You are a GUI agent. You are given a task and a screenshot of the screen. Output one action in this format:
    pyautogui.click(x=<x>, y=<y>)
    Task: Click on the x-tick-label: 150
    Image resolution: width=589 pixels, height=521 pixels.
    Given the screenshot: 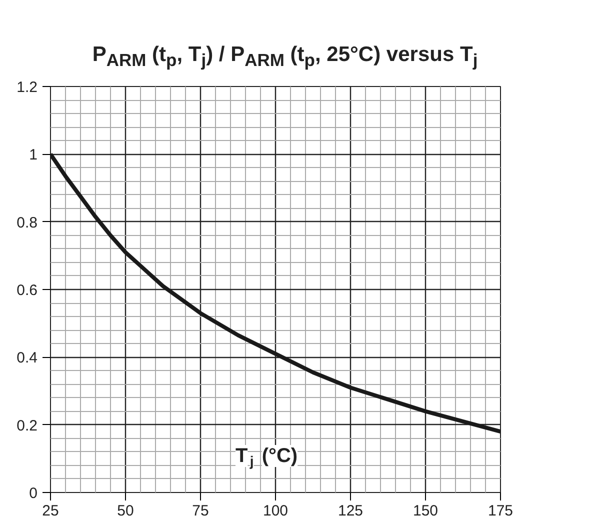 What is the action you would take?
    pyautogui.click(x=425, y=511)
    